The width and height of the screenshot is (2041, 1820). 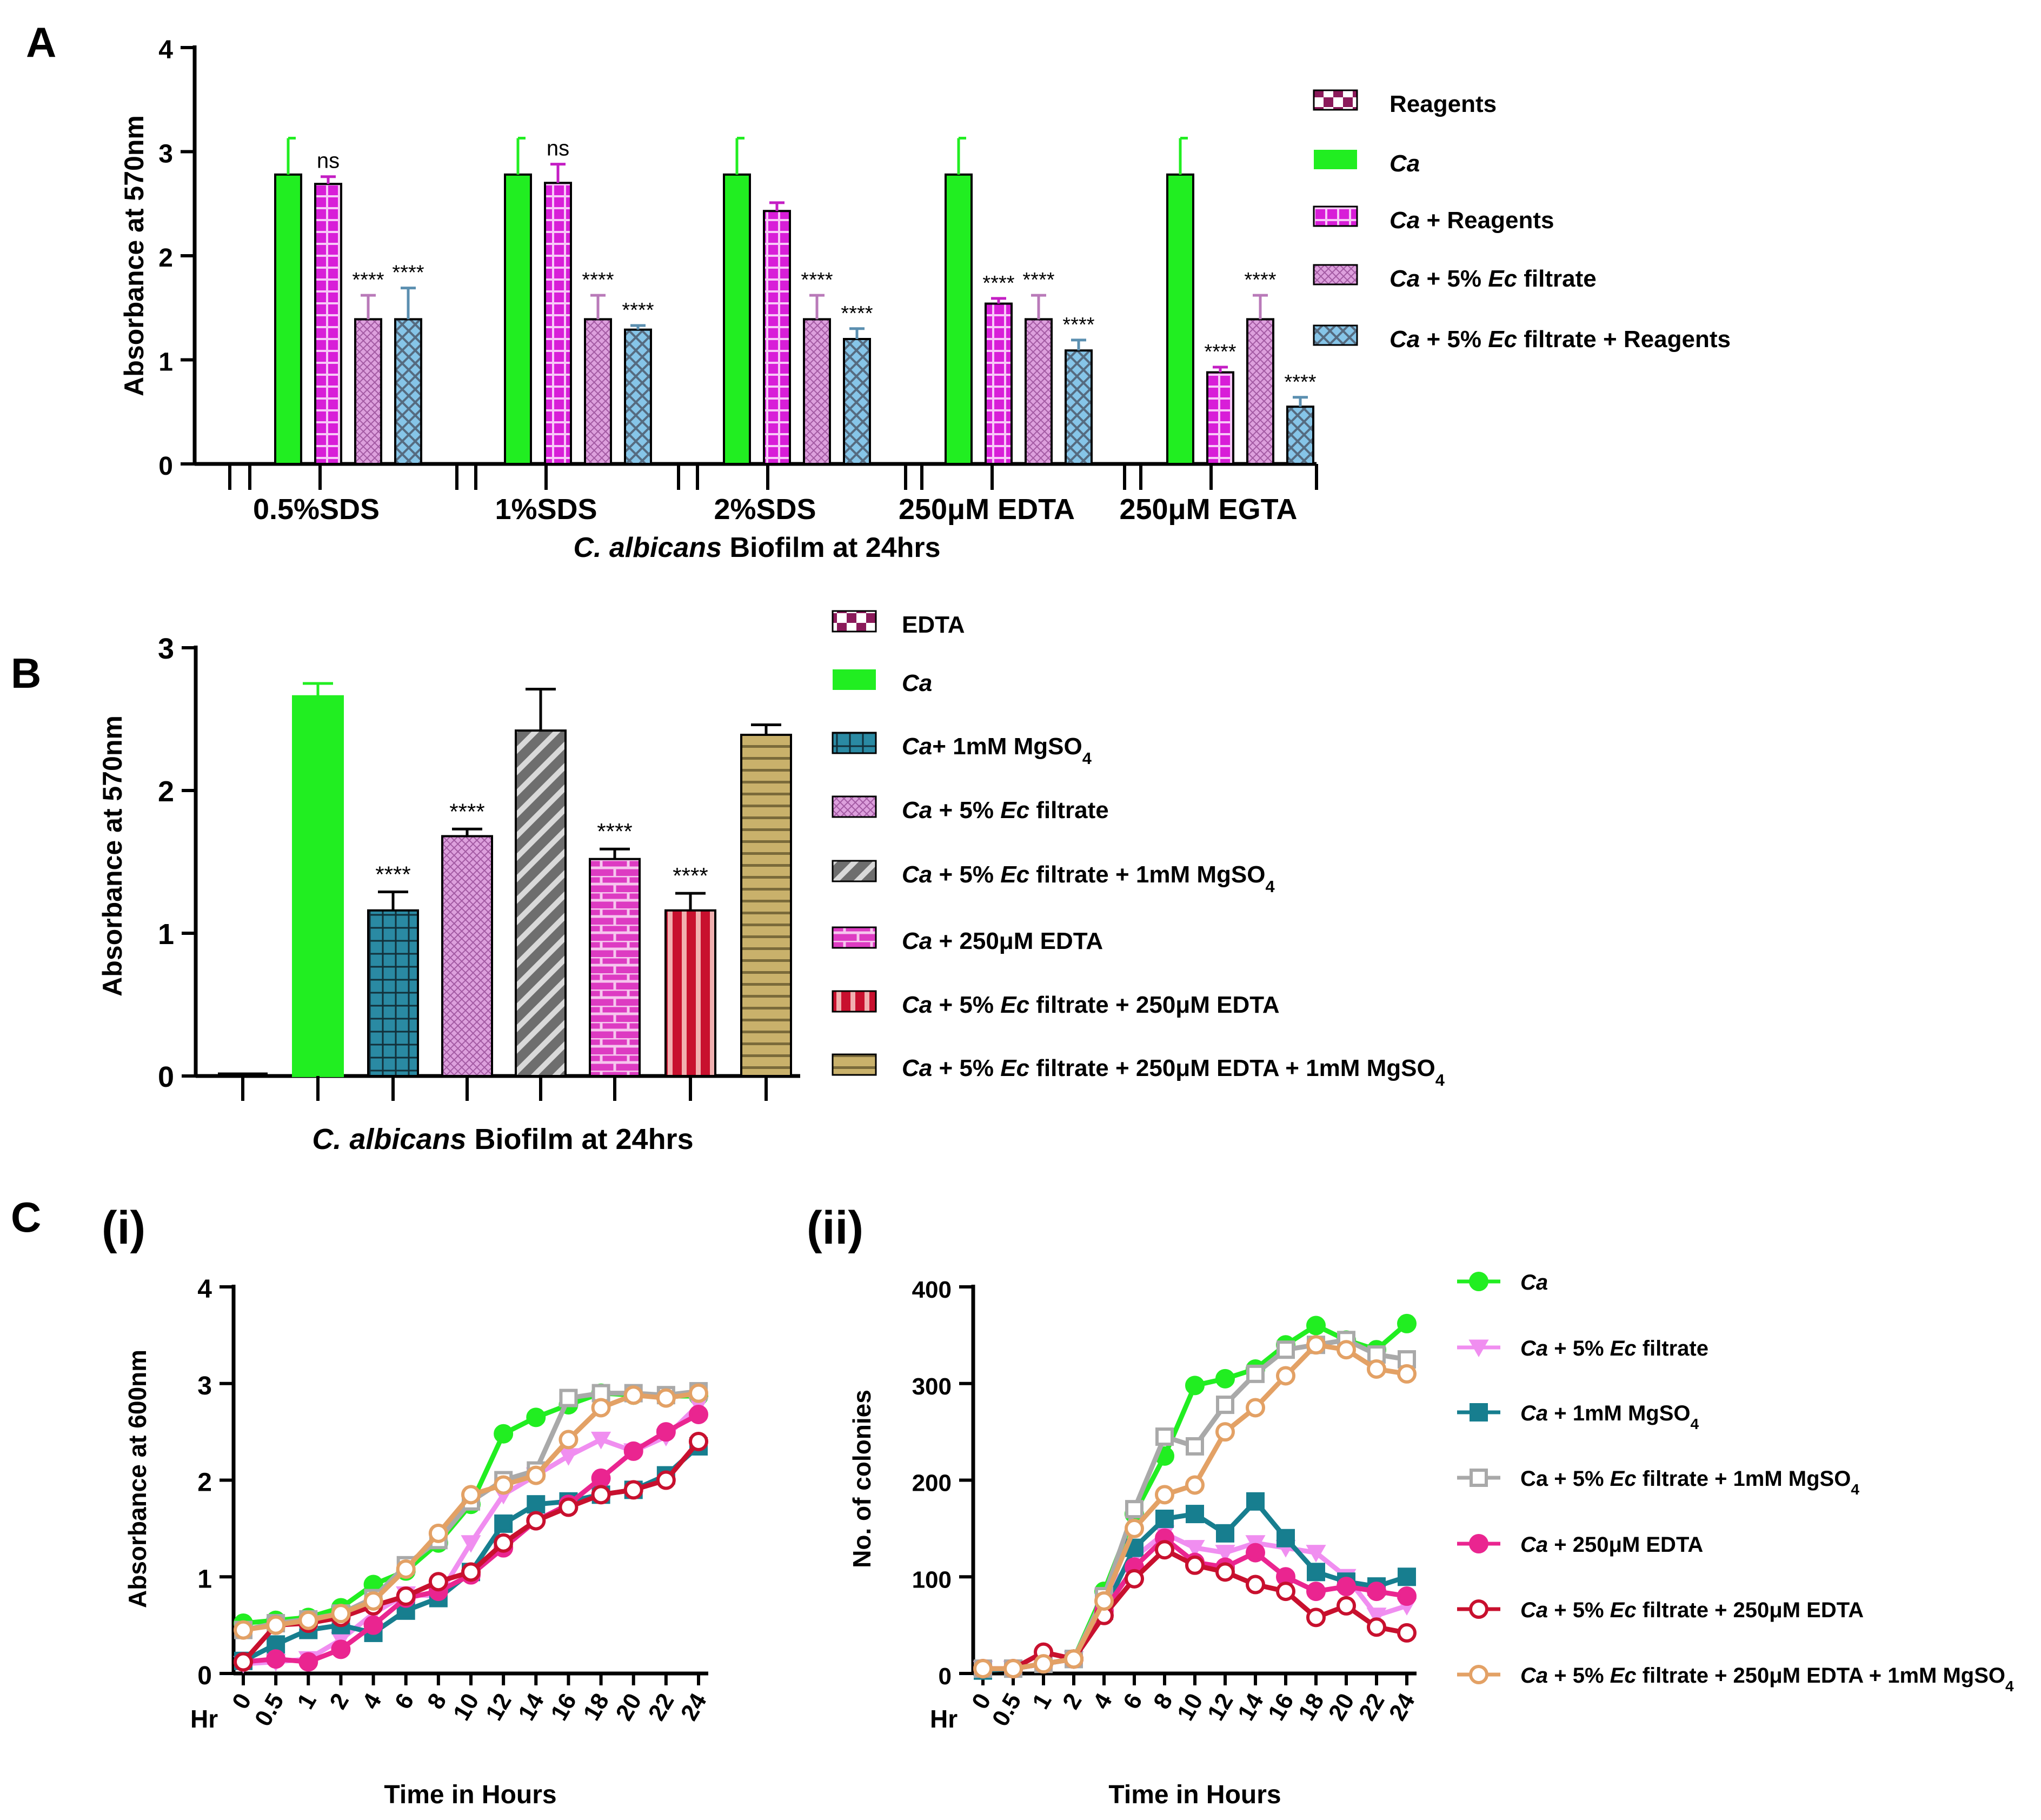 I want to click on panel-label-ci: (i), so click(x=123, y=1228).